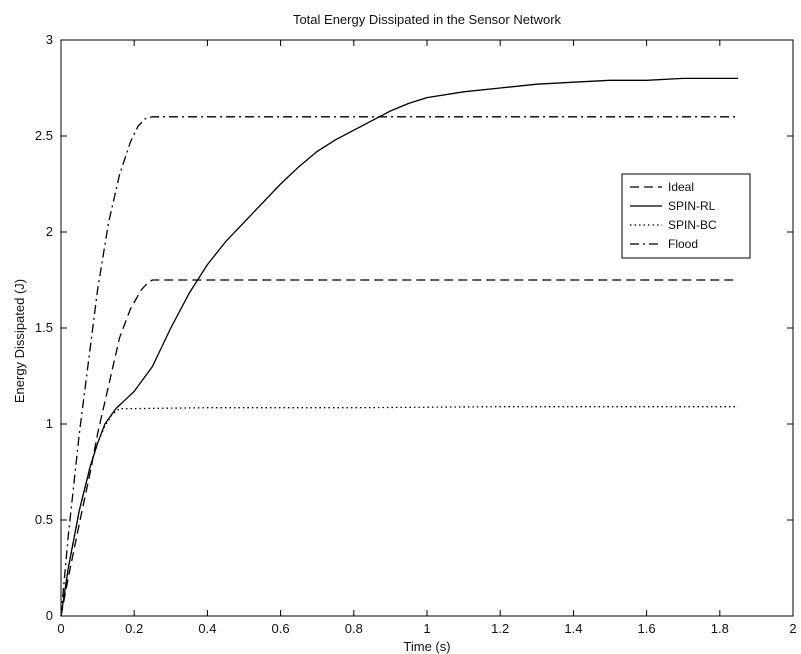 Image resolution: width=801 pixels, height=654 pixels. Describe the element at coordinates (19, 341) in the screenshot. I see `y-axis-label: Energy Dissipated (J)` at that location.